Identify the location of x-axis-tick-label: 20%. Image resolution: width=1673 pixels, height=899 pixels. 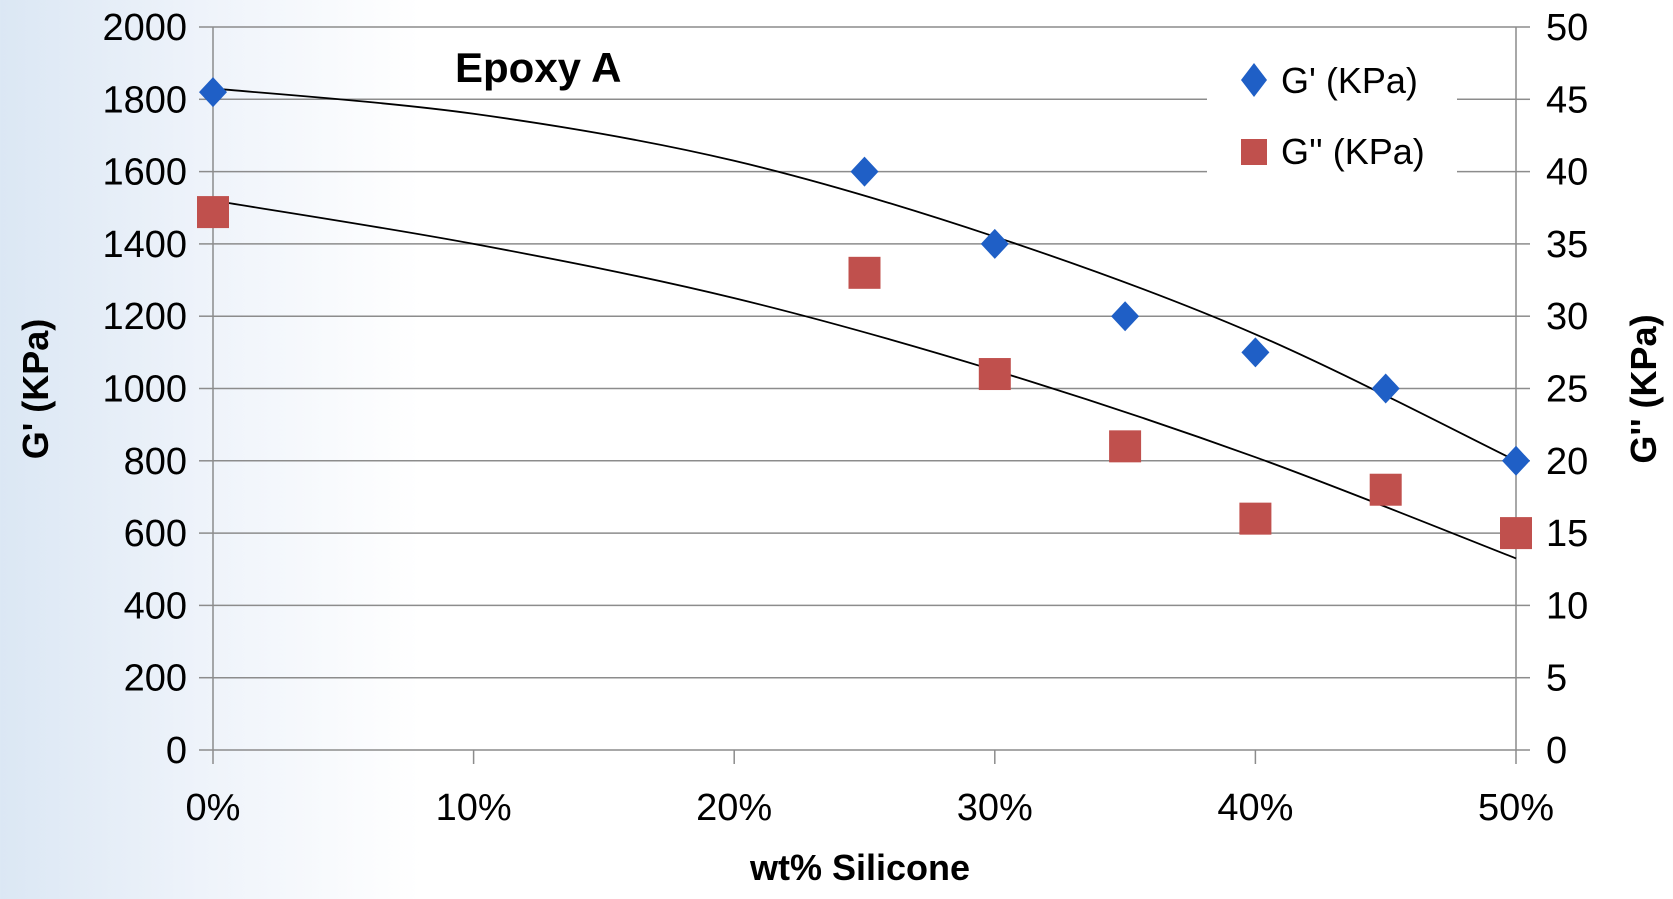
(734, 808).